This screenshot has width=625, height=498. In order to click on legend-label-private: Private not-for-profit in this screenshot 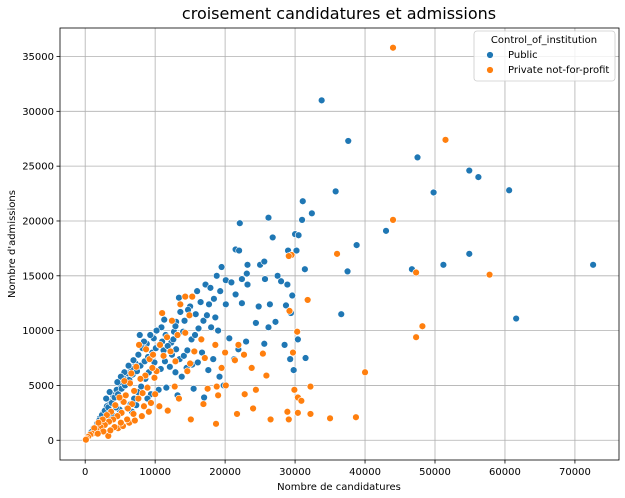, I will do `click(558, 70)`.